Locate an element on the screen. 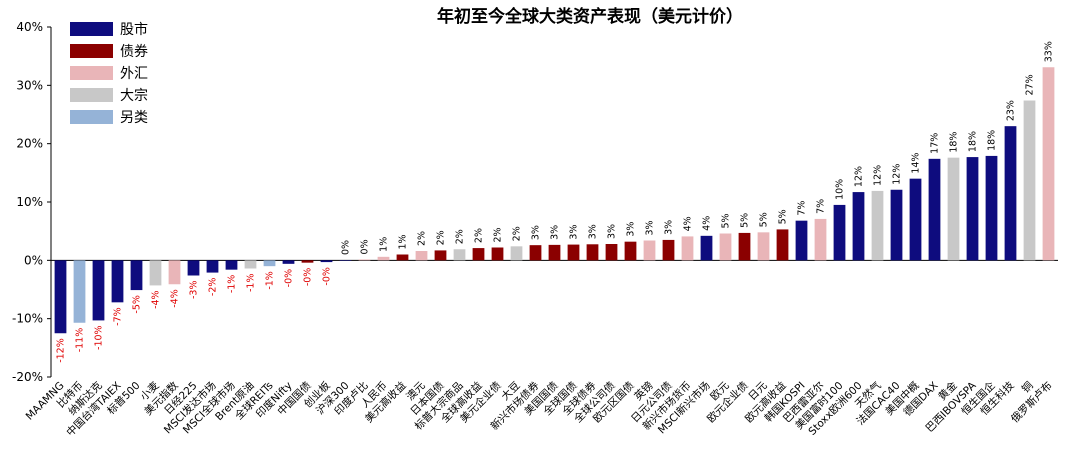 Image resolution: width=1080 pixels, height=475 pixels. data-label: -10% is located at coordinates (99, 337).